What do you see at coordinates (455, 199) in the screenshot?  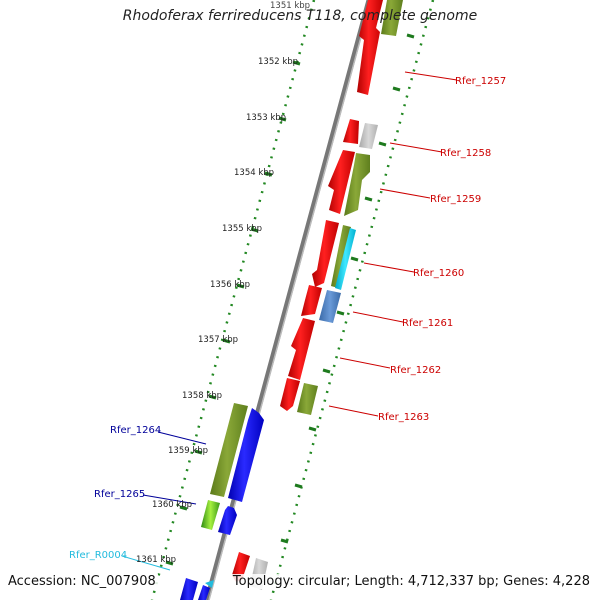 I see `gene-label-rfer_1259: Rfer_1259` at bounding box center [455, 199].